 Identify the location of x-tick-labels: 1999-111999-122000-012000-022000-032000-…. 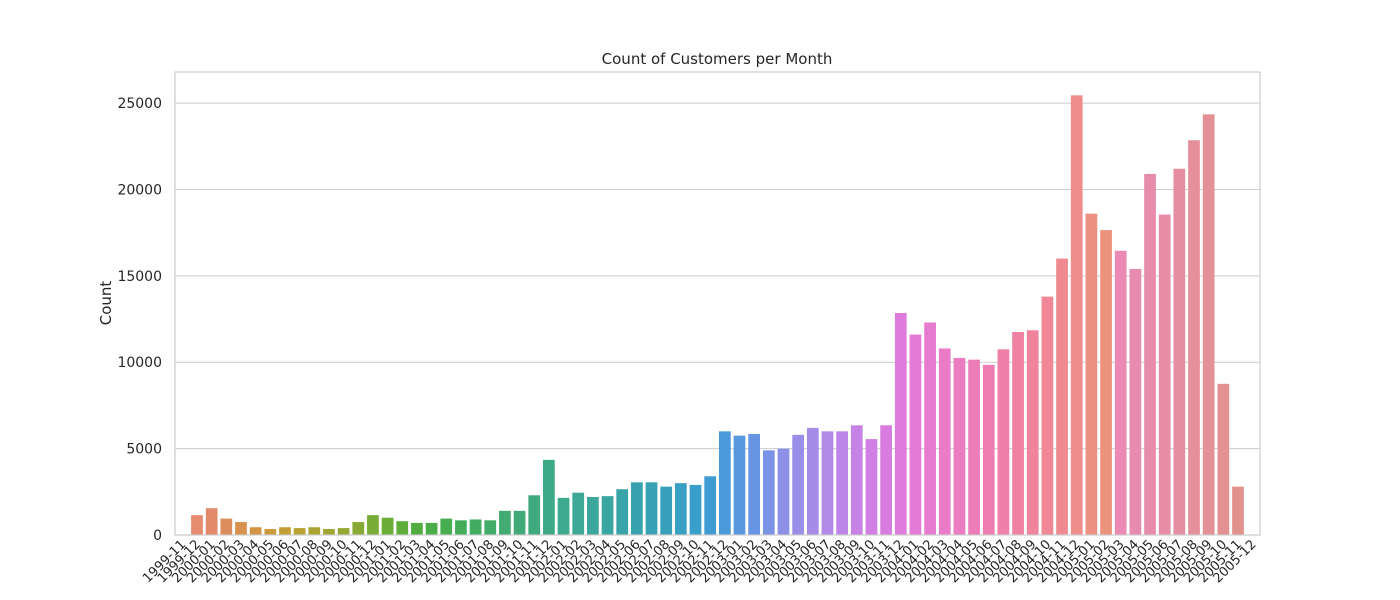
(699, 561).